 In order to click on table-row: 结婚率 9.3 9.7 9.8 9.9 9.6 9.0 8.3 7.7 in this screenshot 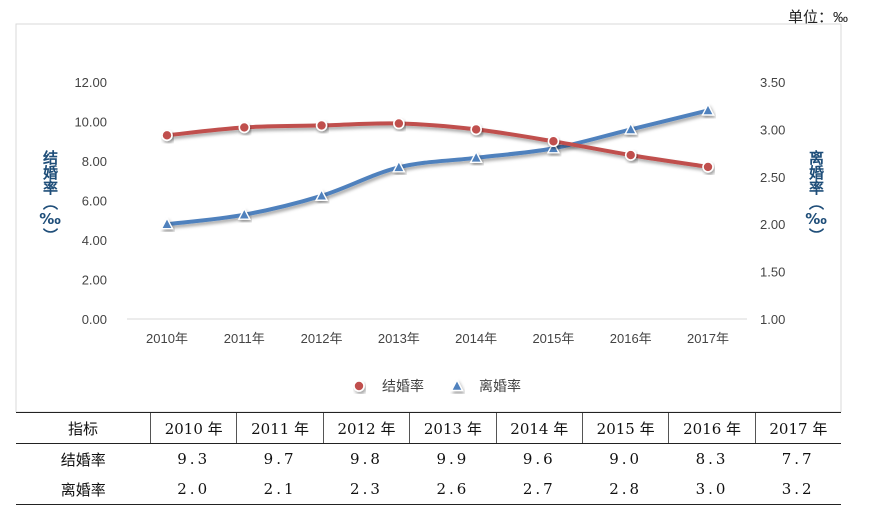, I will do `click(428, 459)`.